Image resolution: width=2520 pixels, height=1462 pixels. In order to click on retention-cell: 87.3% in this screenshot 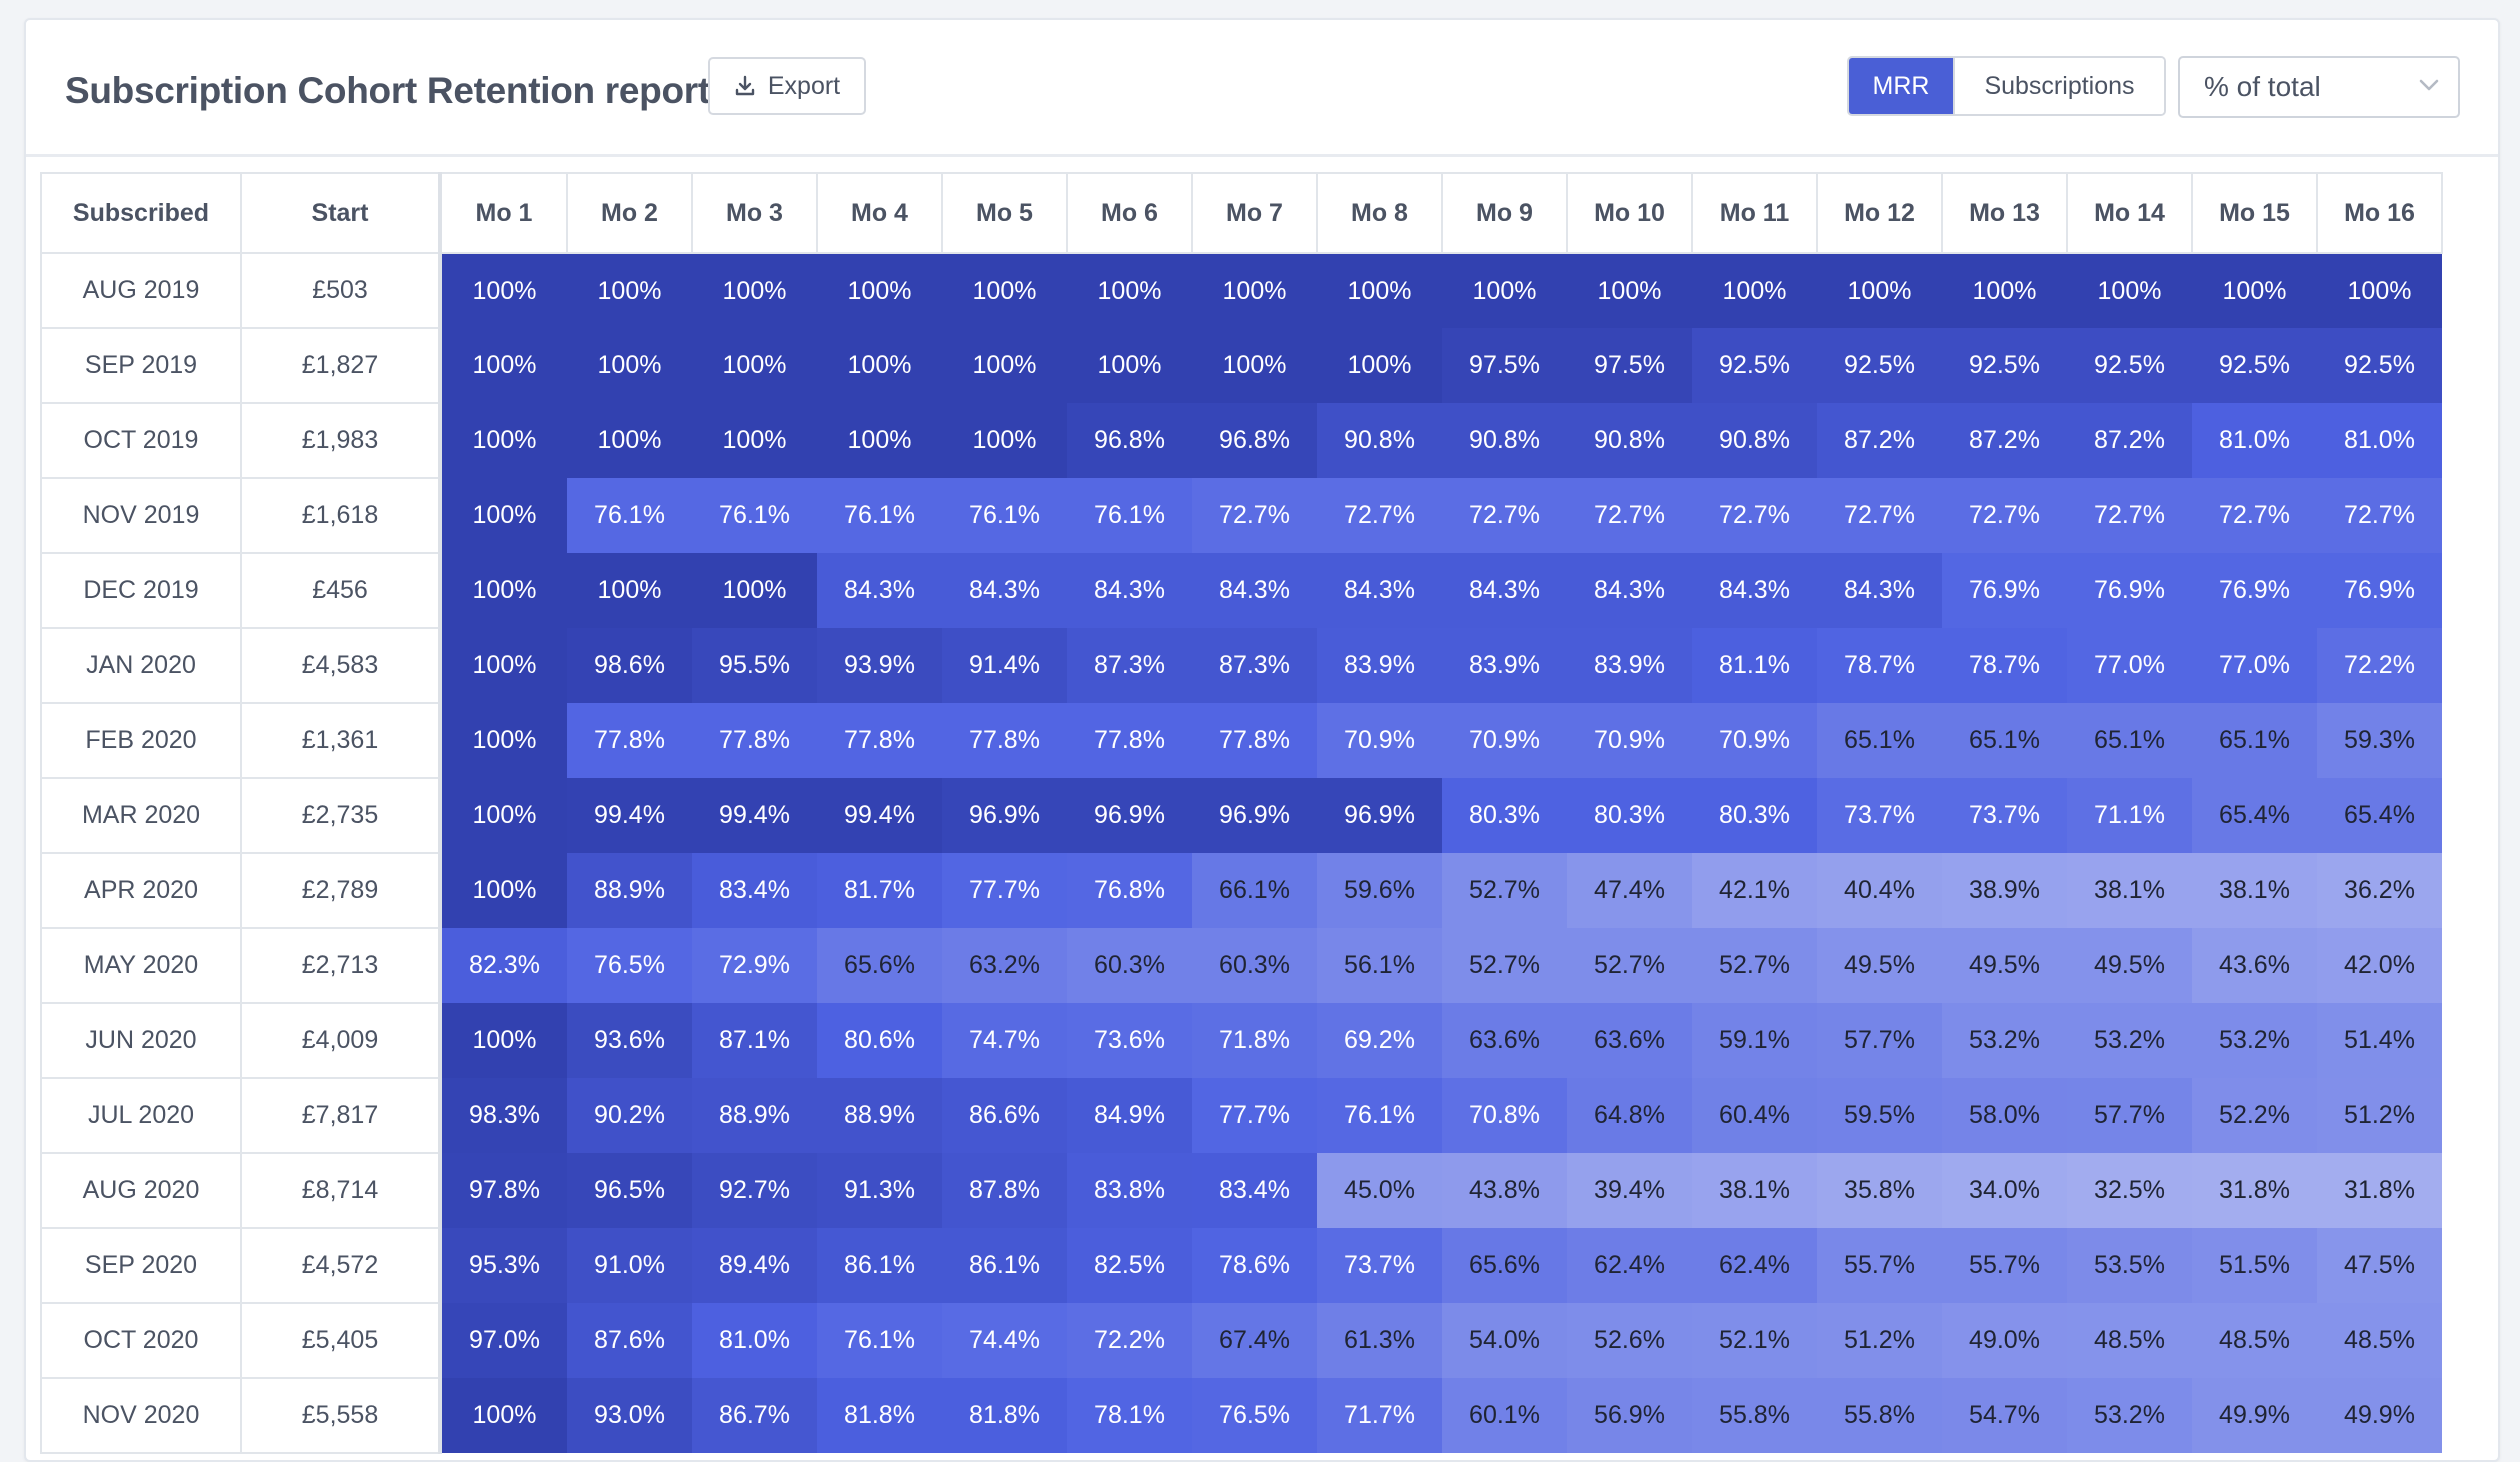, I will do `click(1254, 665)`.